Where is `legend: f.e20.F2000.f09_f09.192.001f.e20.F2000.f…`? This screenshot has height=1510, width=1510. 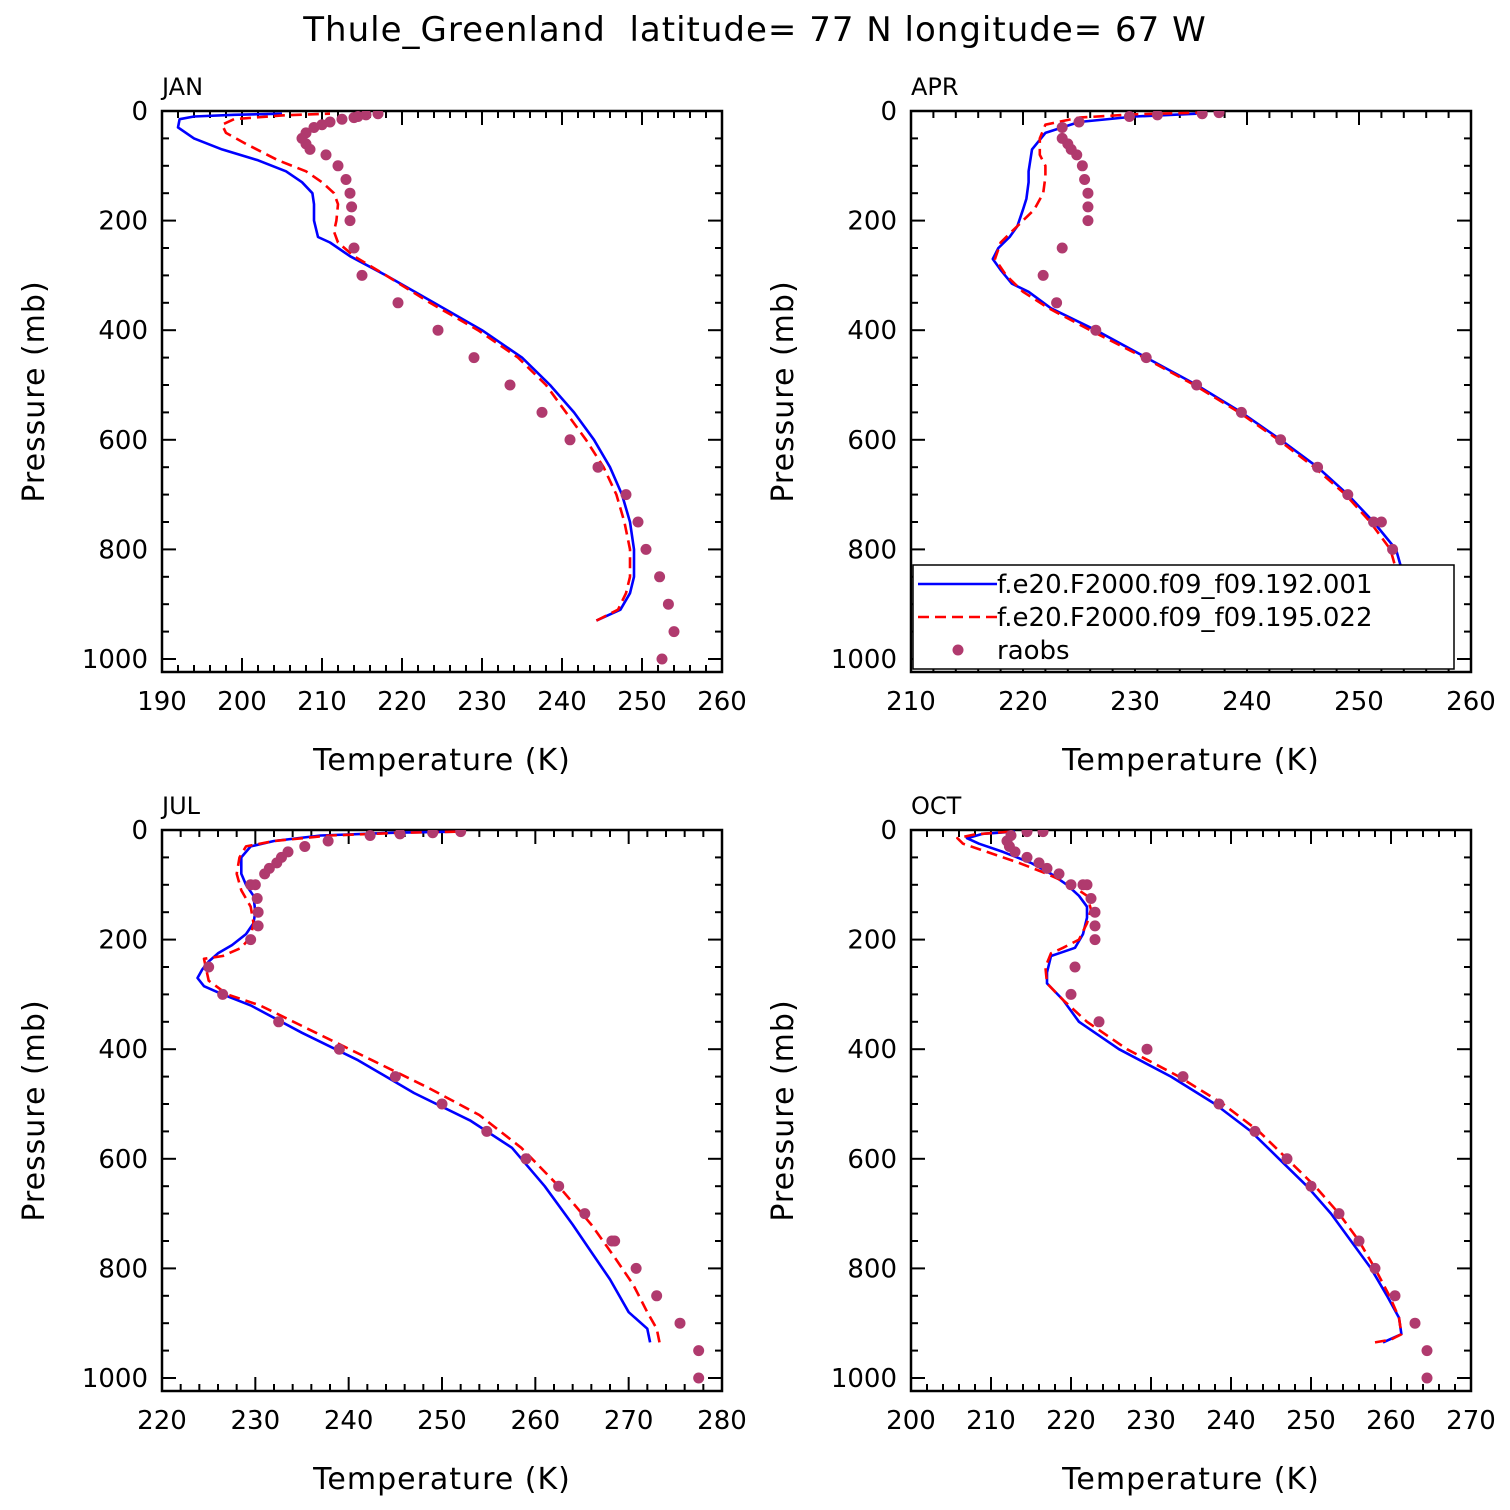
legend: f.e20.F2000.f09_f09.192.001f.e20.F2000.f… is located at coordinates (1183, 617).